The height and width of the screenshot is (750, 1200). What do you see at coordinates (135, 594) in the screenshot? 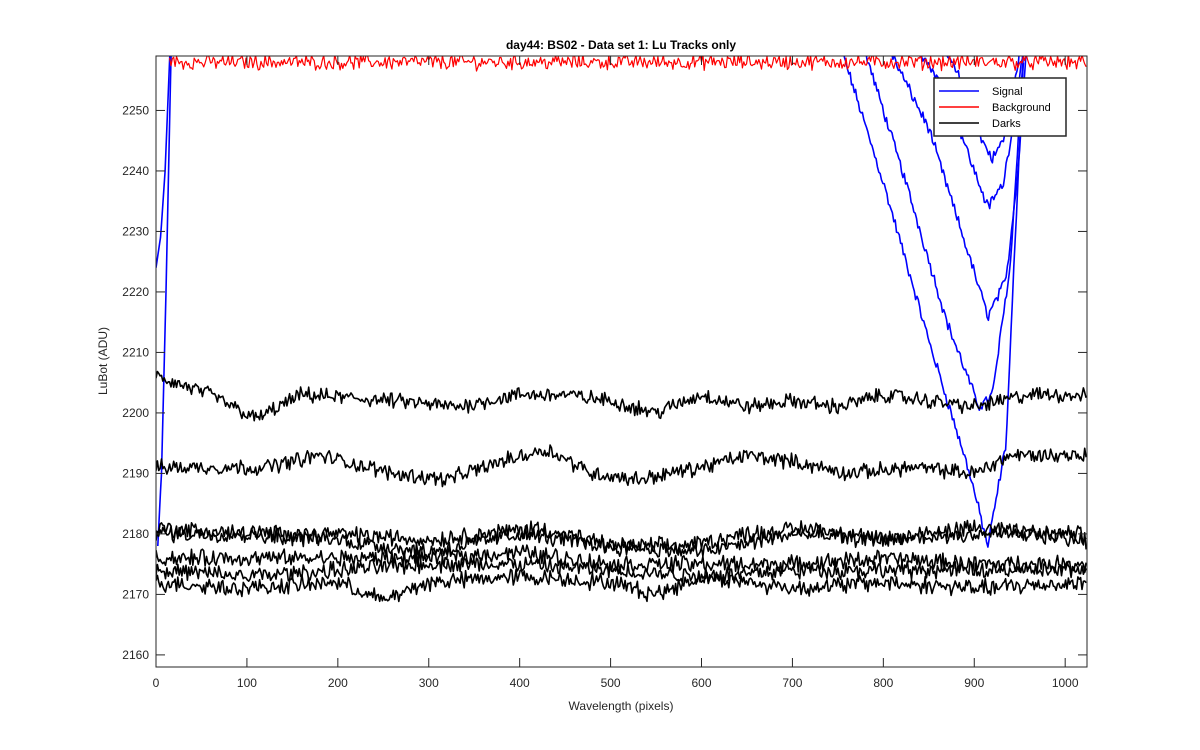
I see `y-tick-label: 2170` at bounding box center [135, 594].